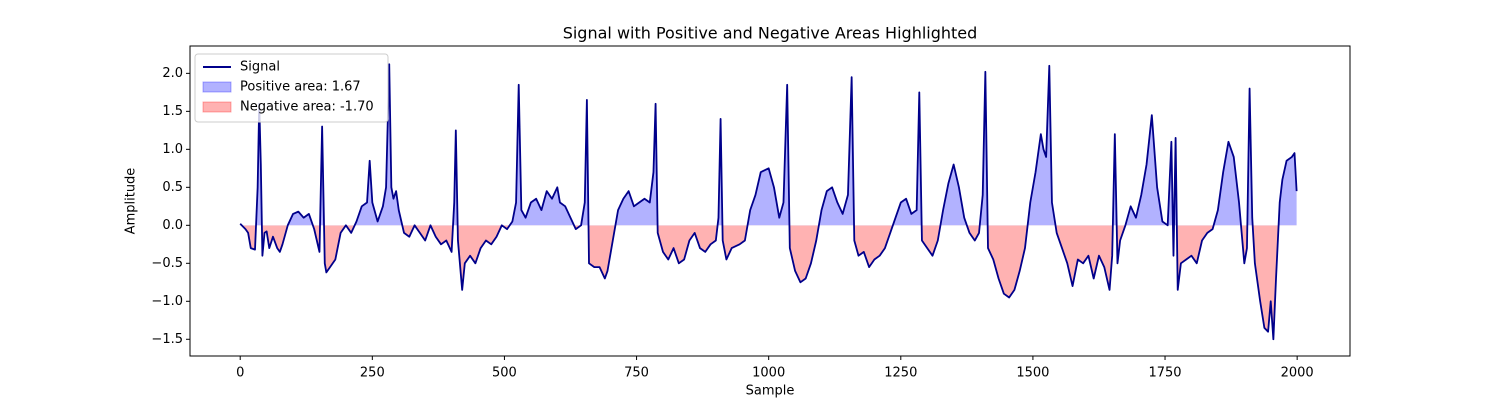  What do you see at coordinates (131, 201) in the screenshot?
I see `y-axis-label: Amplitude` at bounding box center [131, 201].